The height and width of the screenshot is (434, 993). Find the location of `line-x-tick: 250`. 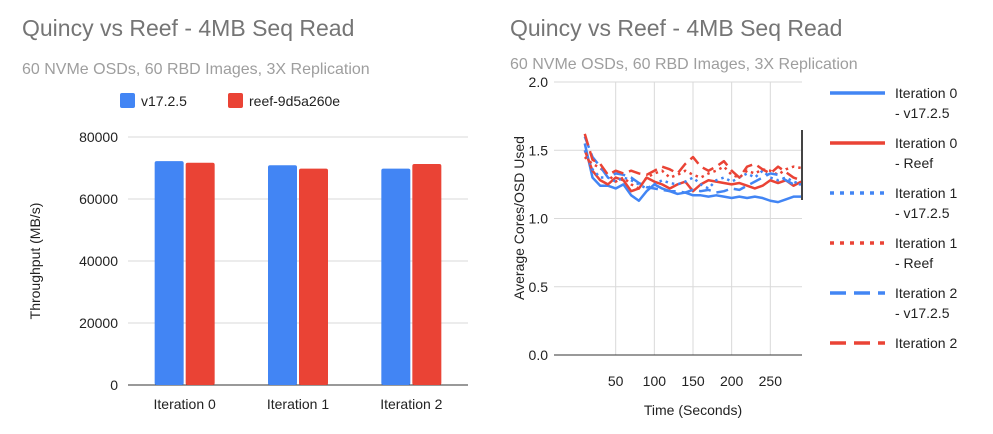

line-x-tick: 250 is located at coordinates (771, 381).